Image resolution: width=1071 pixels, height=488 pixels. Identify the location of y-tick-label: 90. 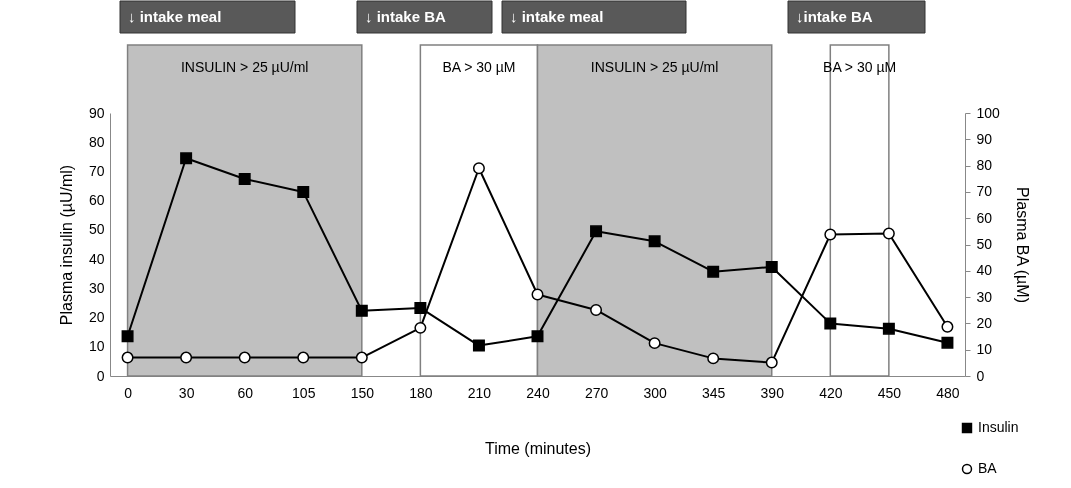
(96, 112).